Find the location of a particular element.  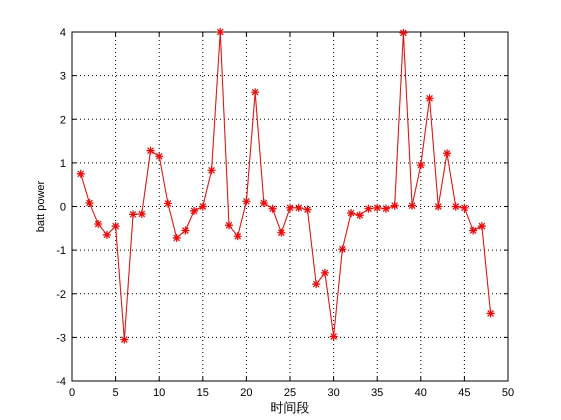

x-axis-title: 时间段 is located at coordinates (290, 407).